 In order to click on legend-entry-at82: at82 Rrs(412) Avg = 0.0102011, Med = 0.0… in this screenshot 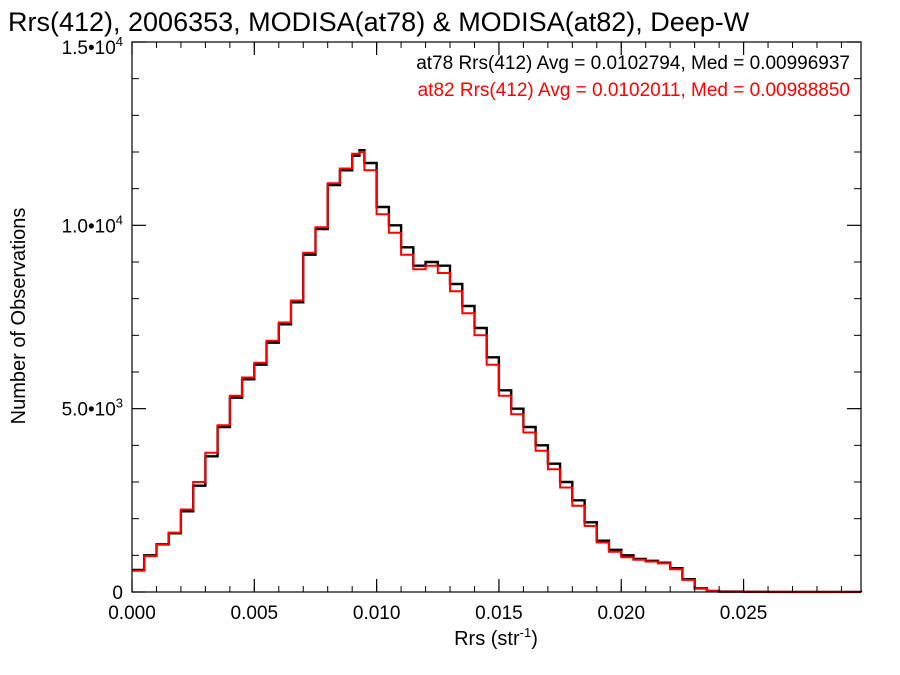, I will do `click(634, 90)`.